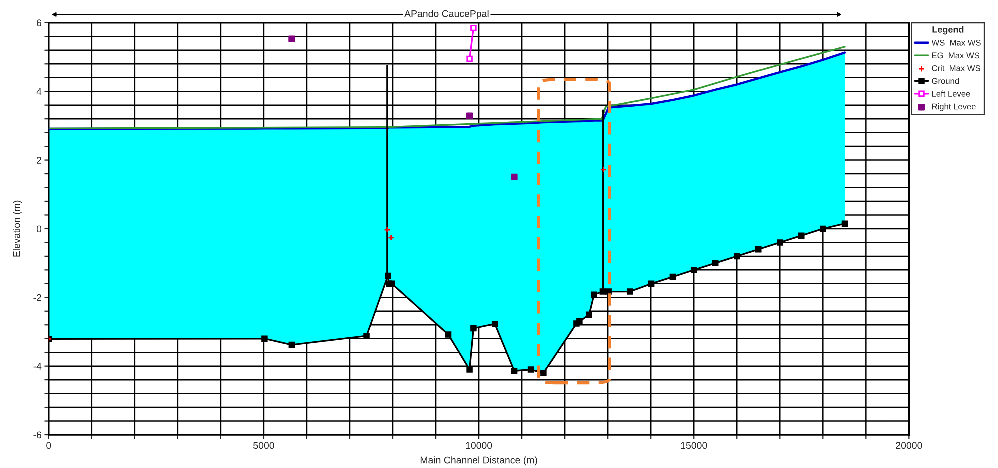 This screenshot has width=998, height=468. I want to click on legend-title: Legend, so click(948, 30).